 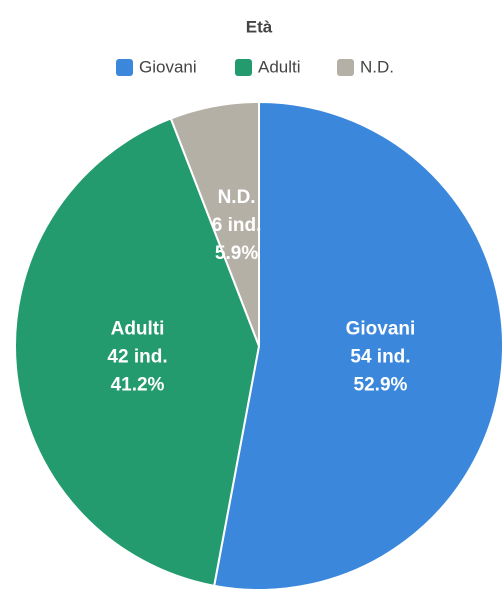 What do you see at coordinates (137, 356) in the screenshot?
I see `slice-value-label: 42 ind.` at bounding box center [137, 356].